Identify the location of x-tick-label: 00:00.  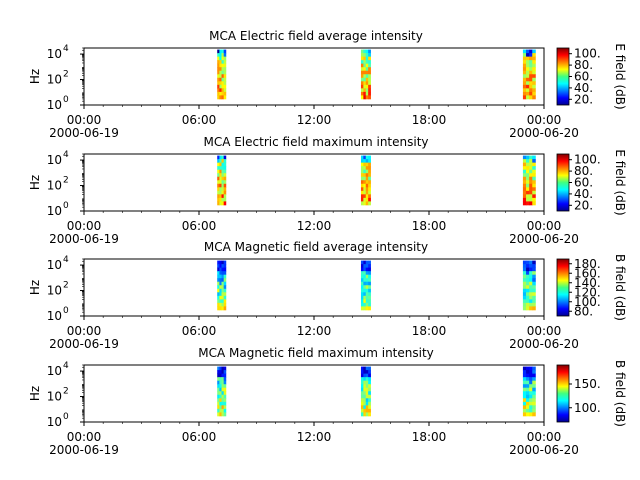
(544, 226).